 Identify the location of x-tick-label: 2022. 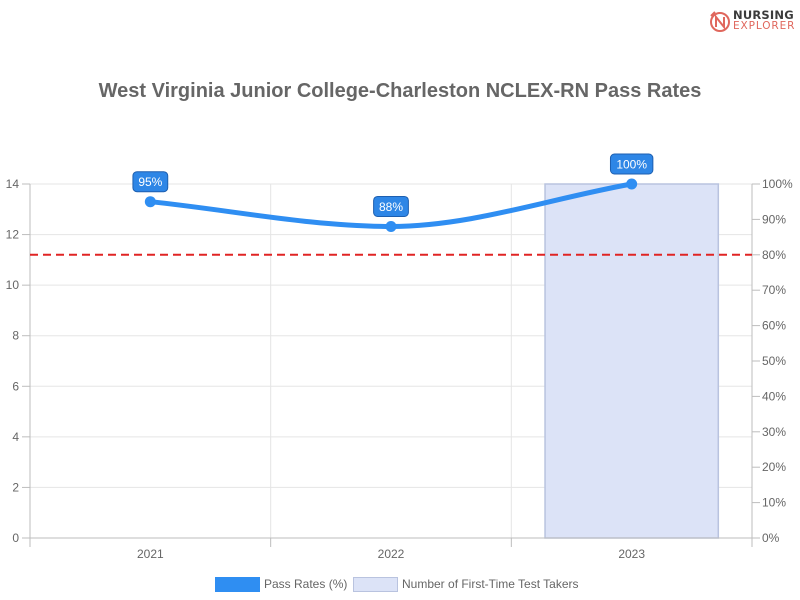
(391, 554).